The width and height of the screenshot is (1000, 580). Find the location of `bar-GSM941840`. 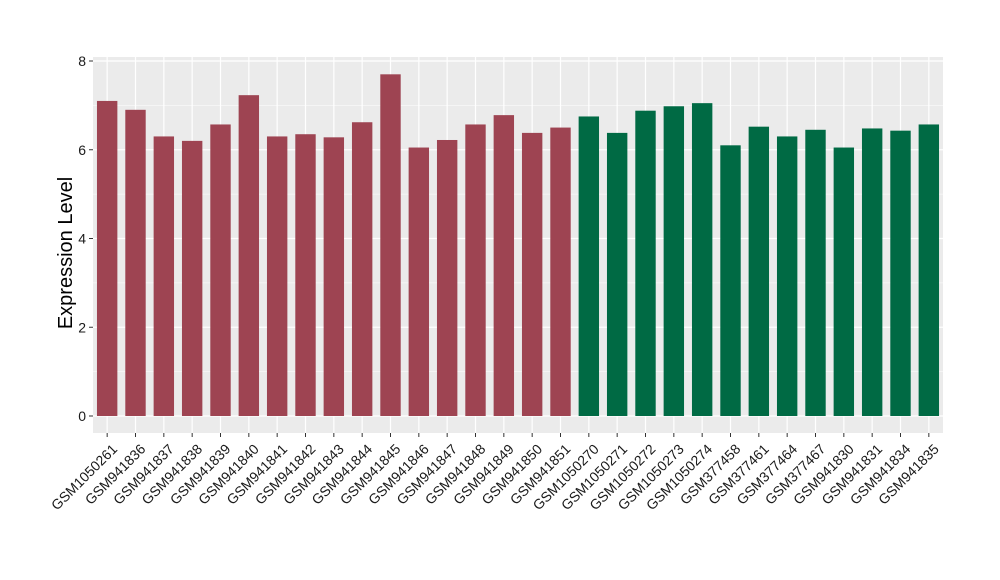

bar-GSM941840 is located at coordinates (249, 255).